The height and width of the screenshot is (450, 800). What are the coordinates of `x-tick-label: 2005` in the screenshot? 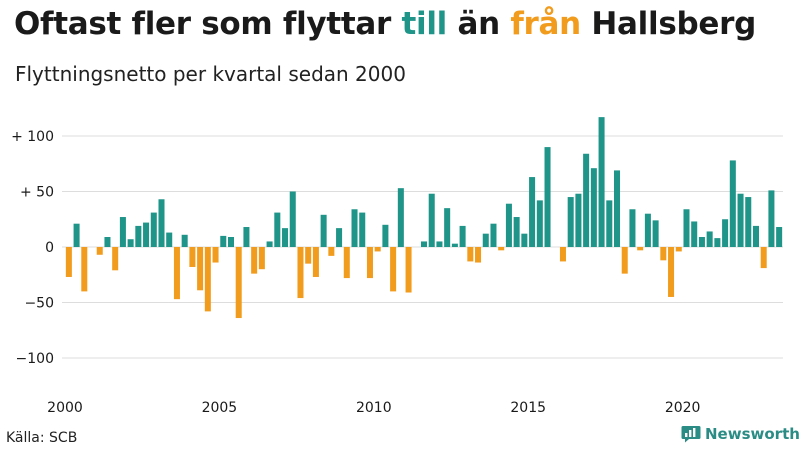 It's located at (220, 408).